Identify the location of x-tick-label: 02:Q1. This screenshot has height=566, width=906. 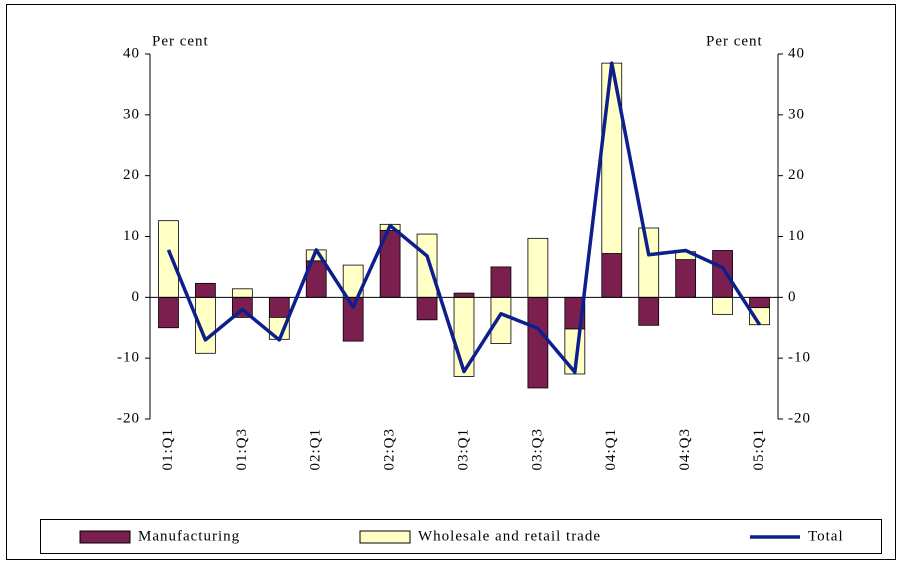
(316, 449).